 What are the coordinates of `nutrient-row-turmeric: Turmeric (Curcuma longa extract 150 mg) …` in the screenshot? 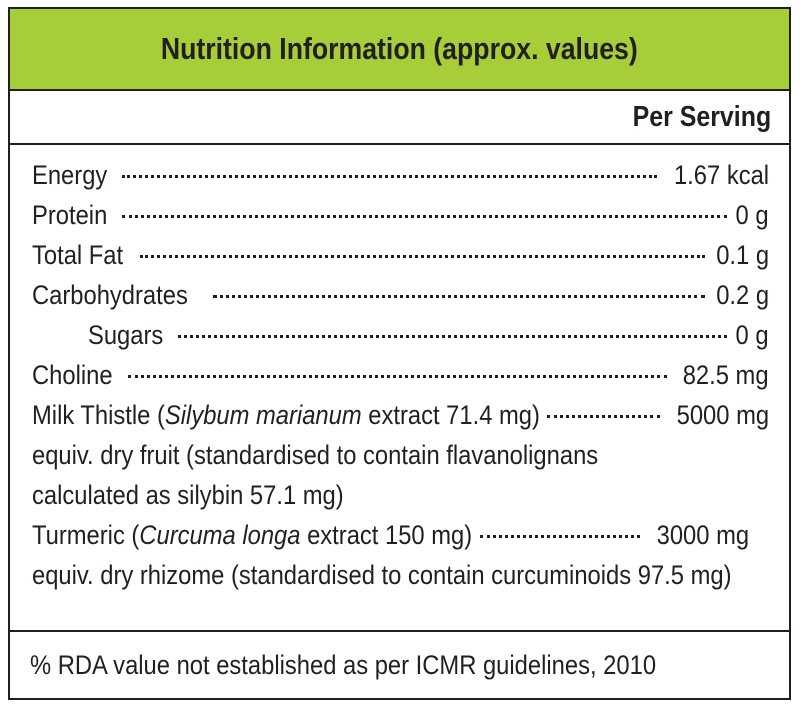 It's located at (400, 535).